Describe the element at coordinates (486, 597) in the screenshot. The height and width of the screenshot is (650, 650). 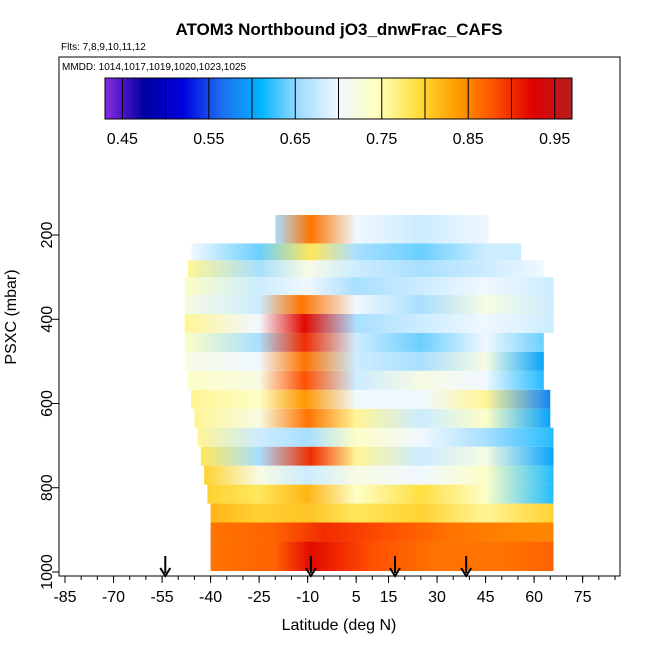
I see `x-tick-label: 45` at that location.